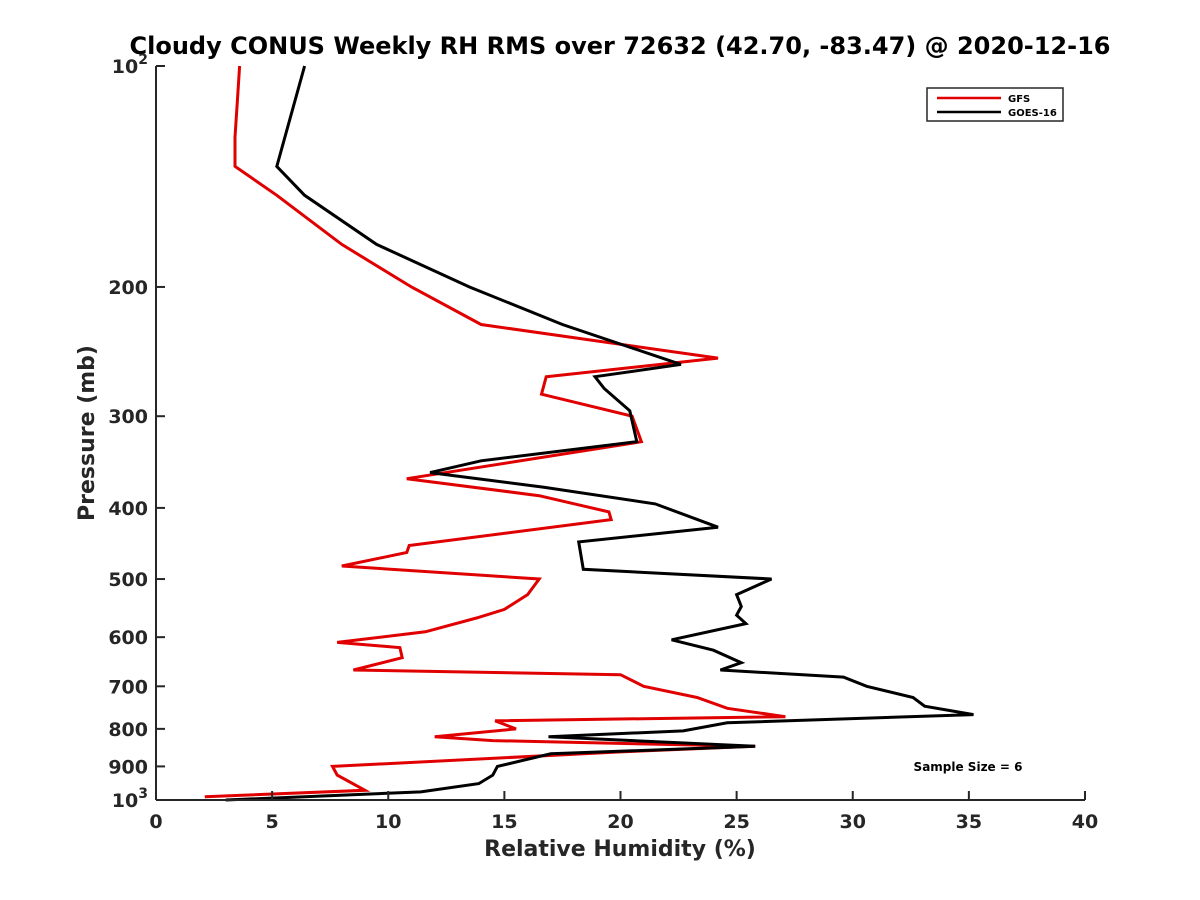 This screenshot has width=1200, height=900. Describe the element at coordinates (128, 288) in the screenshot. I see `y-tick-label: 200` at that location.